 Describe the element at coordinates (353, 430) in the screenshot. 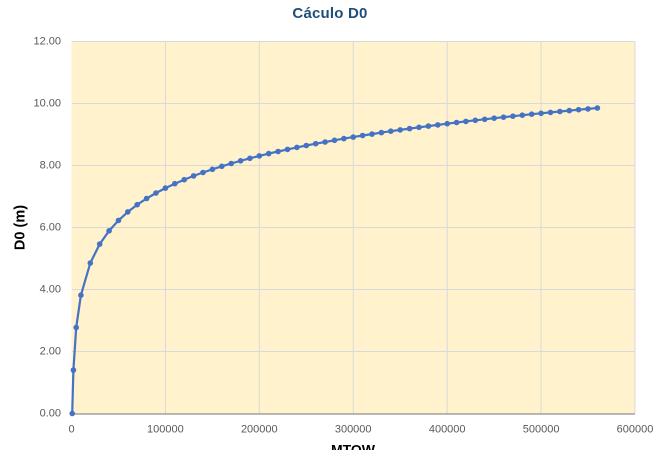

I see `svg-text: 300000` at that location.